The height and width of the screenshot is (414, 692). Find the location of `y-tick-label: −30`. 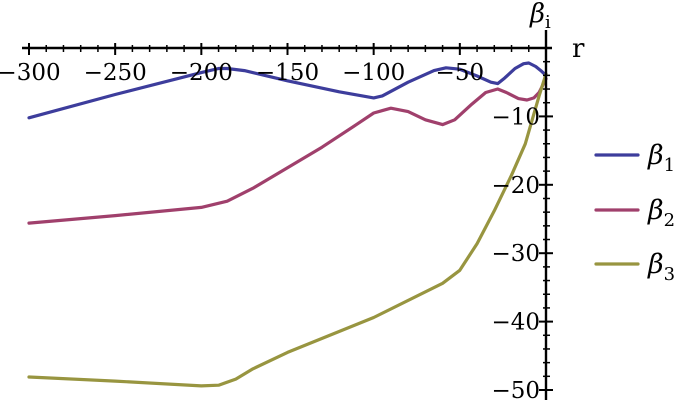

y-tick-label: −30 is located at coordinates (515, 254).